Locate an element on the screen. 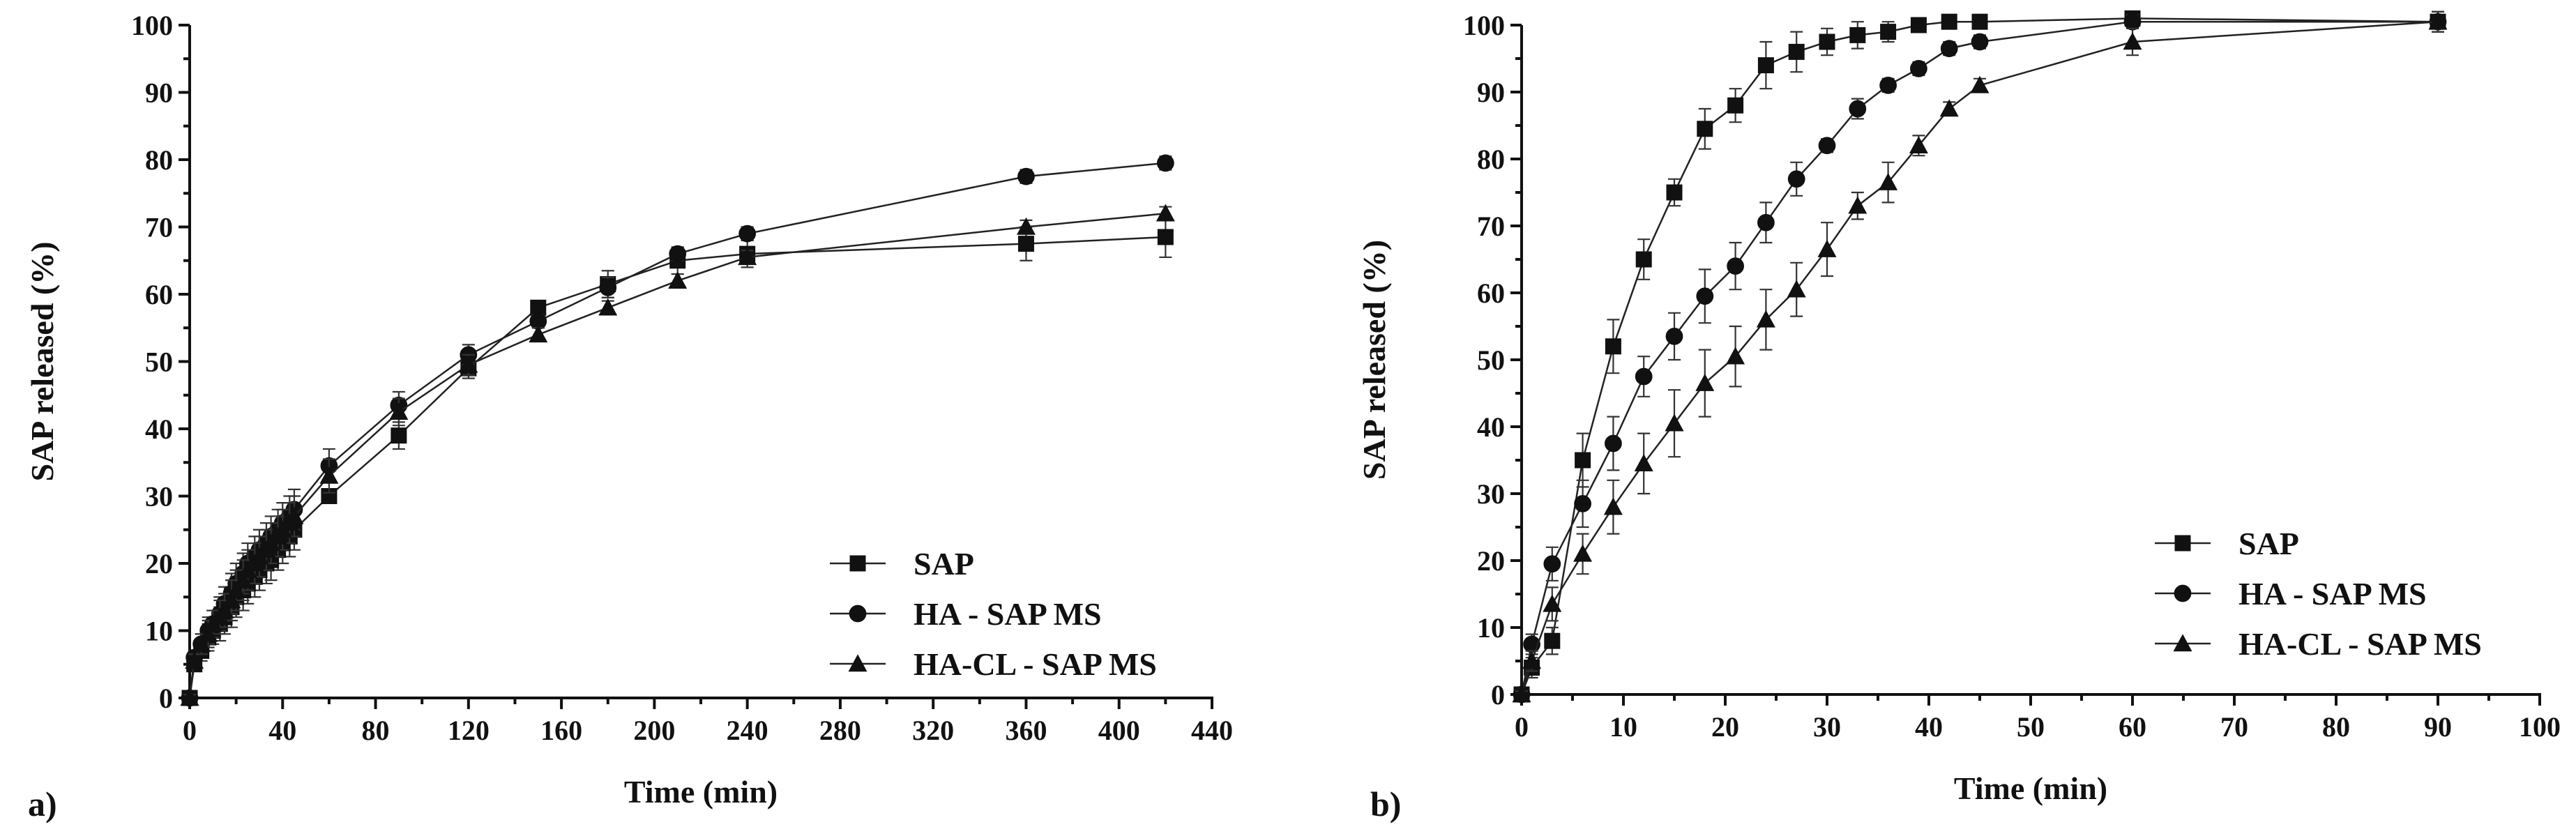  x-tick-label: 70 is located at coordinates (2234, 727).